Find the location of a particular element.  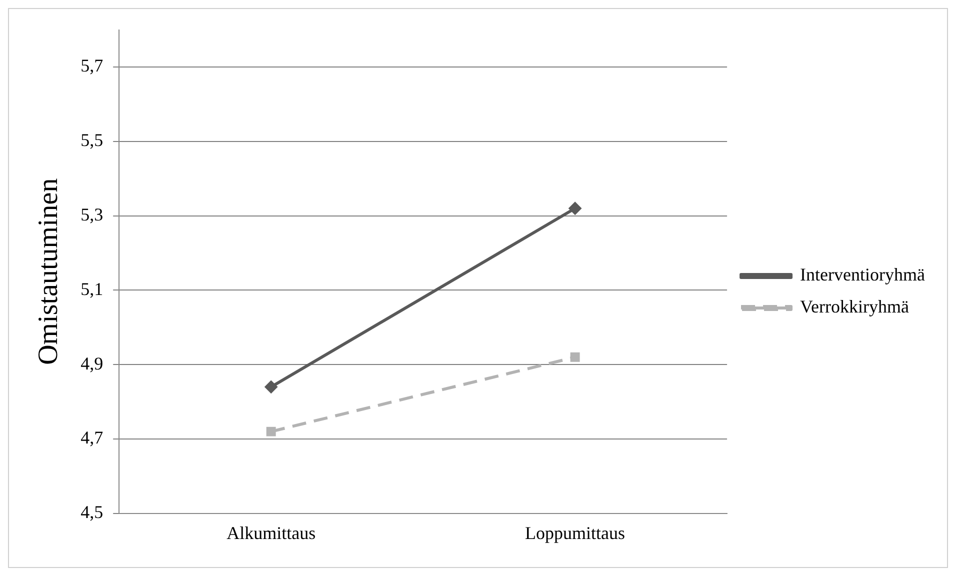

legend-label: Verrokkiryhmä is located at coordinates (855, 306).